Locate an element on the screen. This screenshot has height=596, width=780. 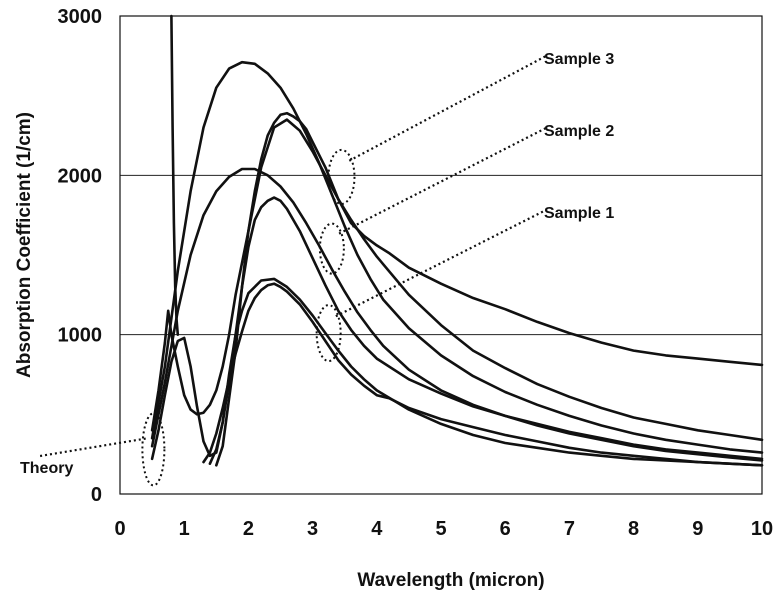
x-tick-label: 8 is located at coordinates (633, 529).